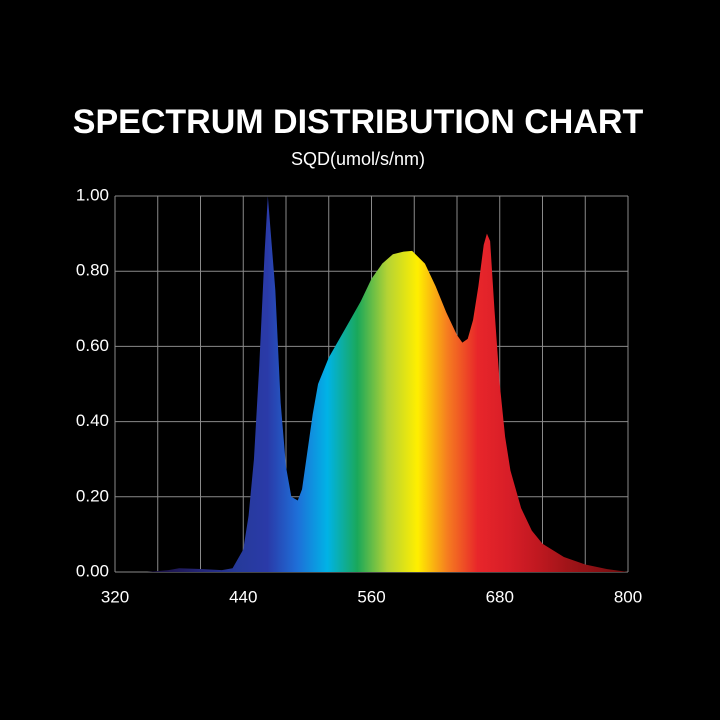 The height and width of the screenshot is (720, 720). Describe the element at coordinates (92, 570) in the screenshot. I see `y-tick-label: 0.00` at that location.